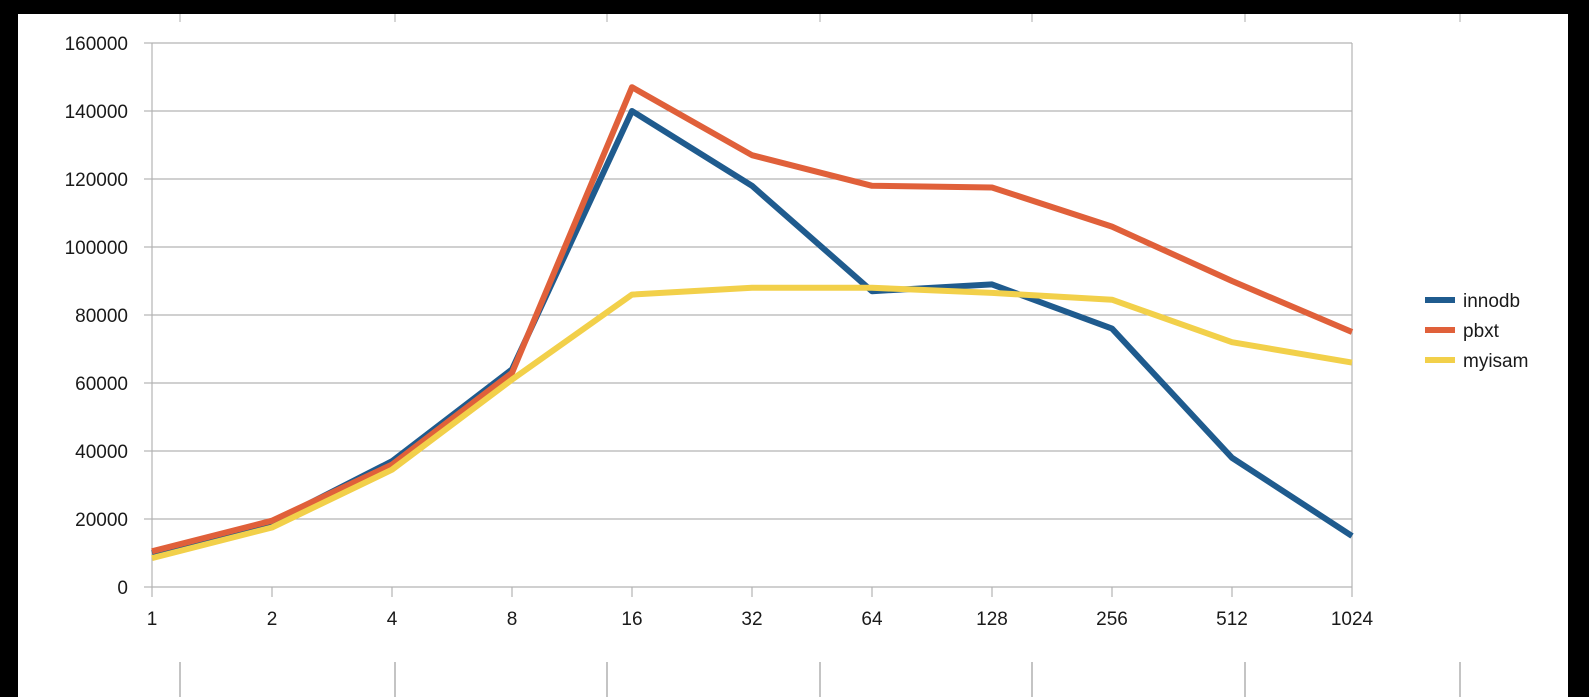  What do you see at coordinates (96, 180) in the screenshot?
I see `y-tick-label: 120000` at bounding box center [96, 180].